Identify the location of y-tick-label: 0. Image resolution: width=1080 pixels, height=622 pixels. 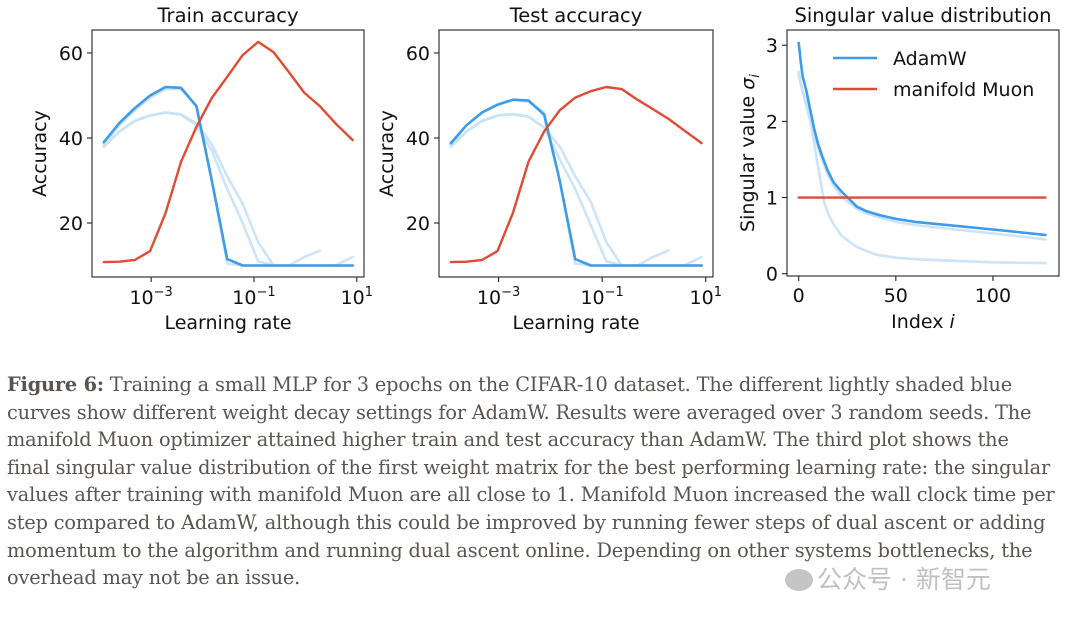
(772, 275).